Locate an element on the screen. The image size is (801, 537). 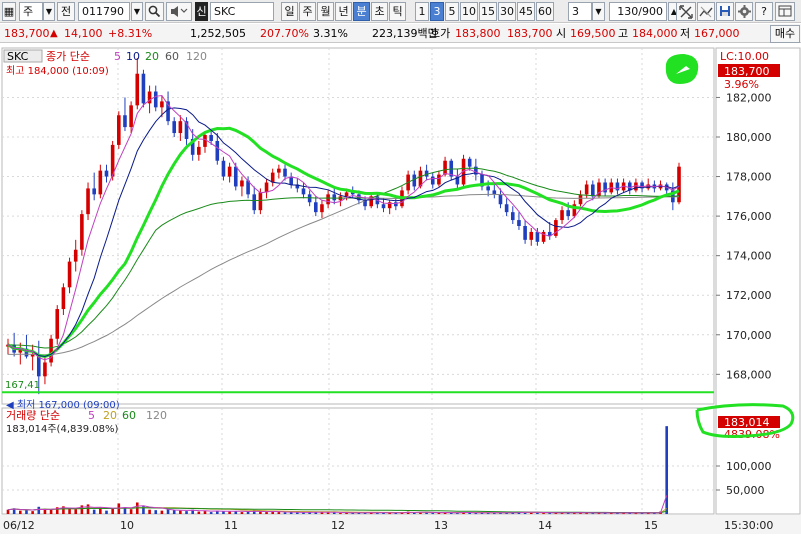
period-select-arrow-icon: ▼ is located at coordinates (49, 11).